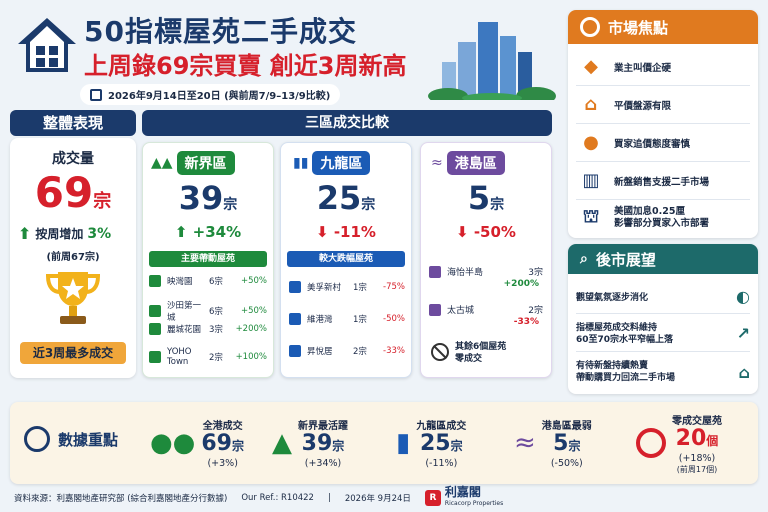  What do you see at coordinates (73, 123) in the screenshot?
I see `overall-header: 整體表現` at bounding box center [73, 123].